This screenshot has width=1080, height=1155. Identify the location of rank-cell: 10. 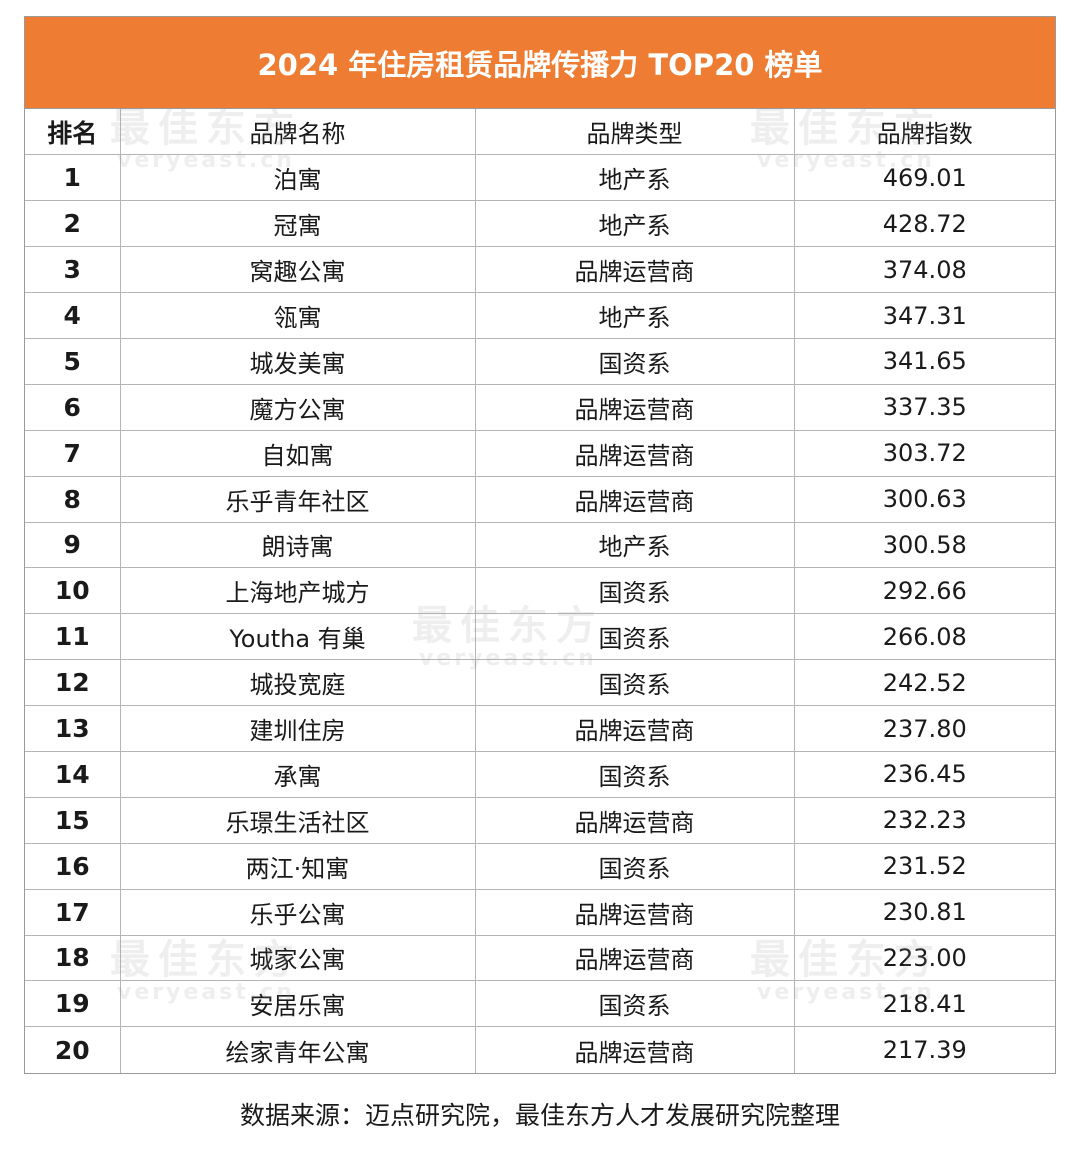
(73, 591).